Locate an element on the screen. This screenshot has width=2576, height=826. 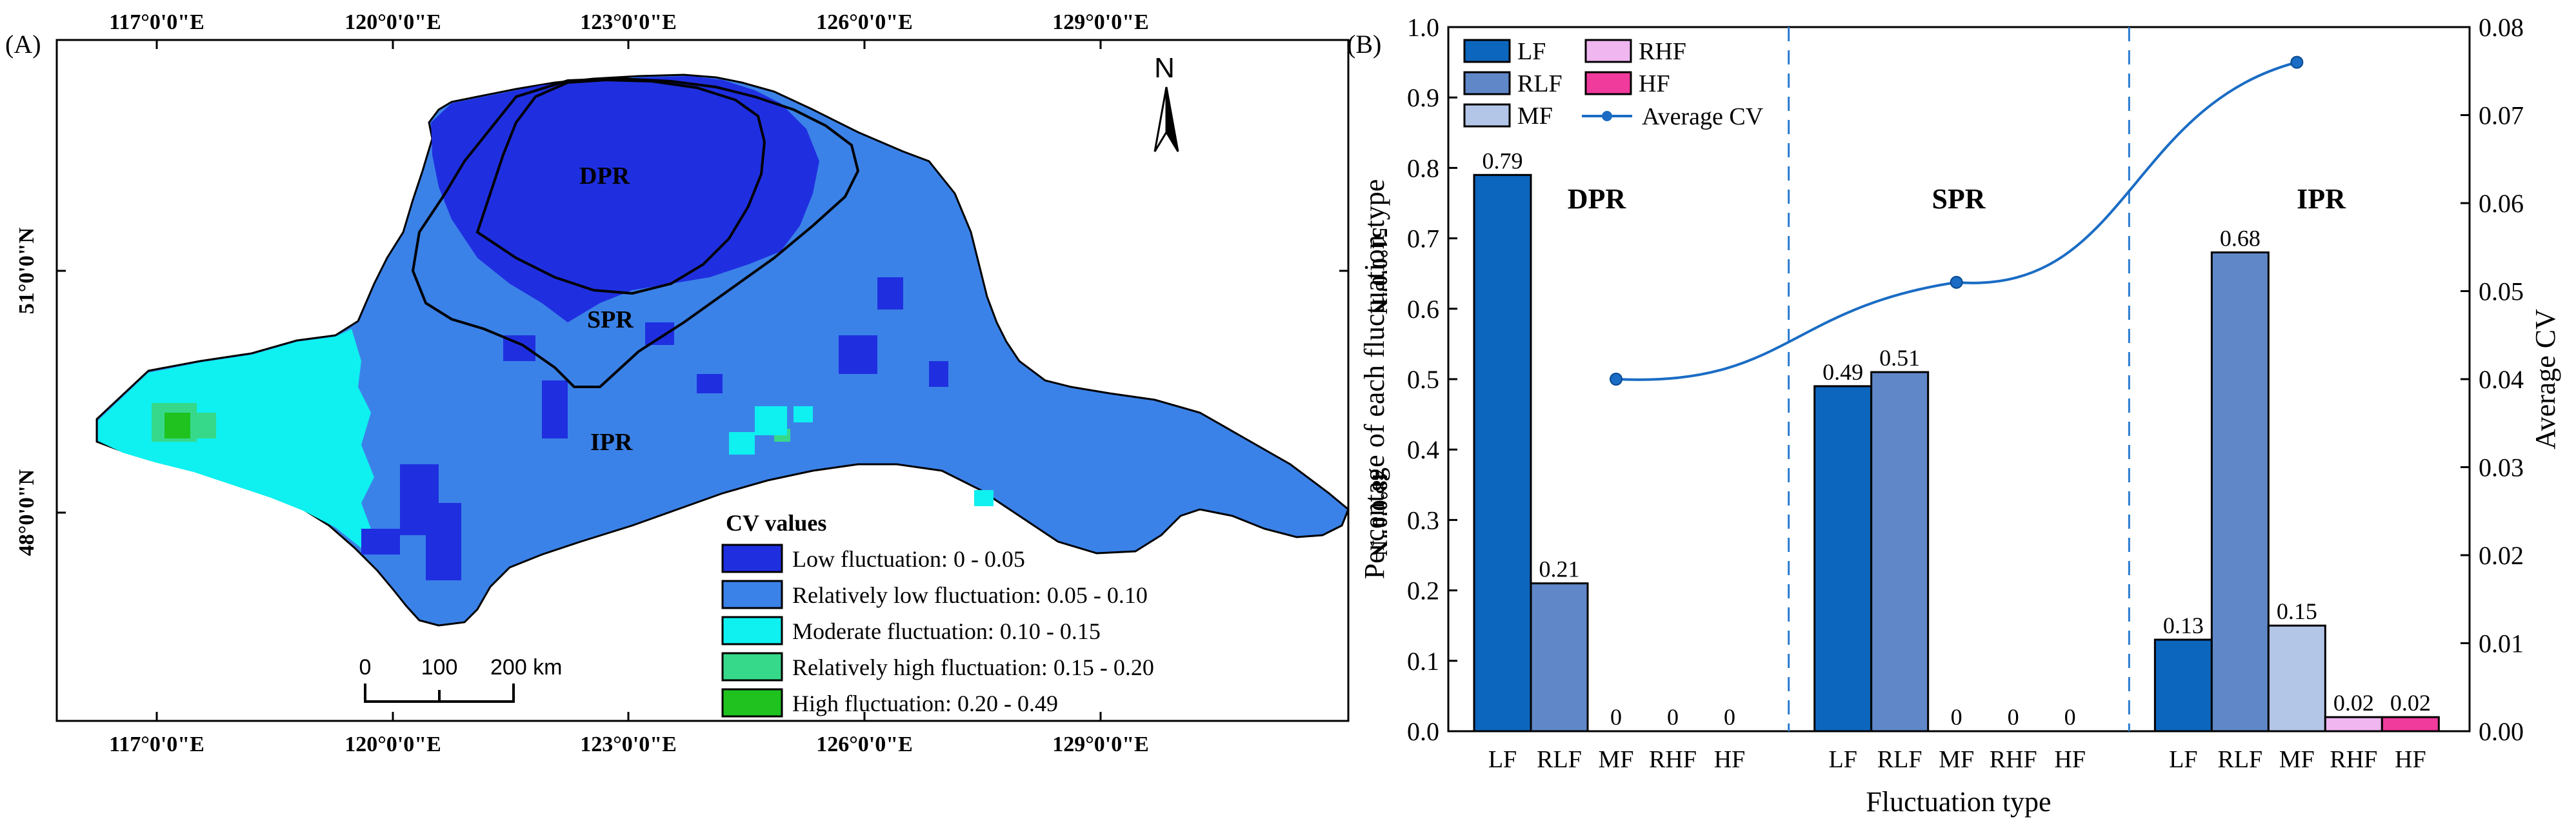
legend-item-label: Relatively low fluctuation: 0.05 - 0.10 is located at coordinates (970, 595).